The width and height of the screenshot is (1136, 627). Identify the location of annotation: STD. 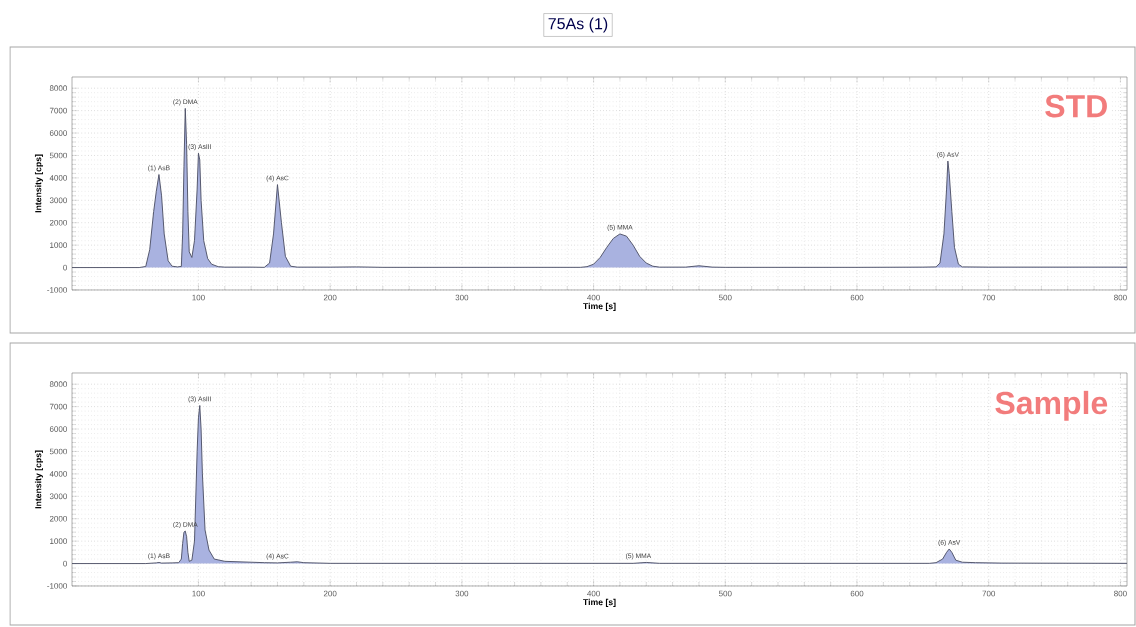
(1076, 106).